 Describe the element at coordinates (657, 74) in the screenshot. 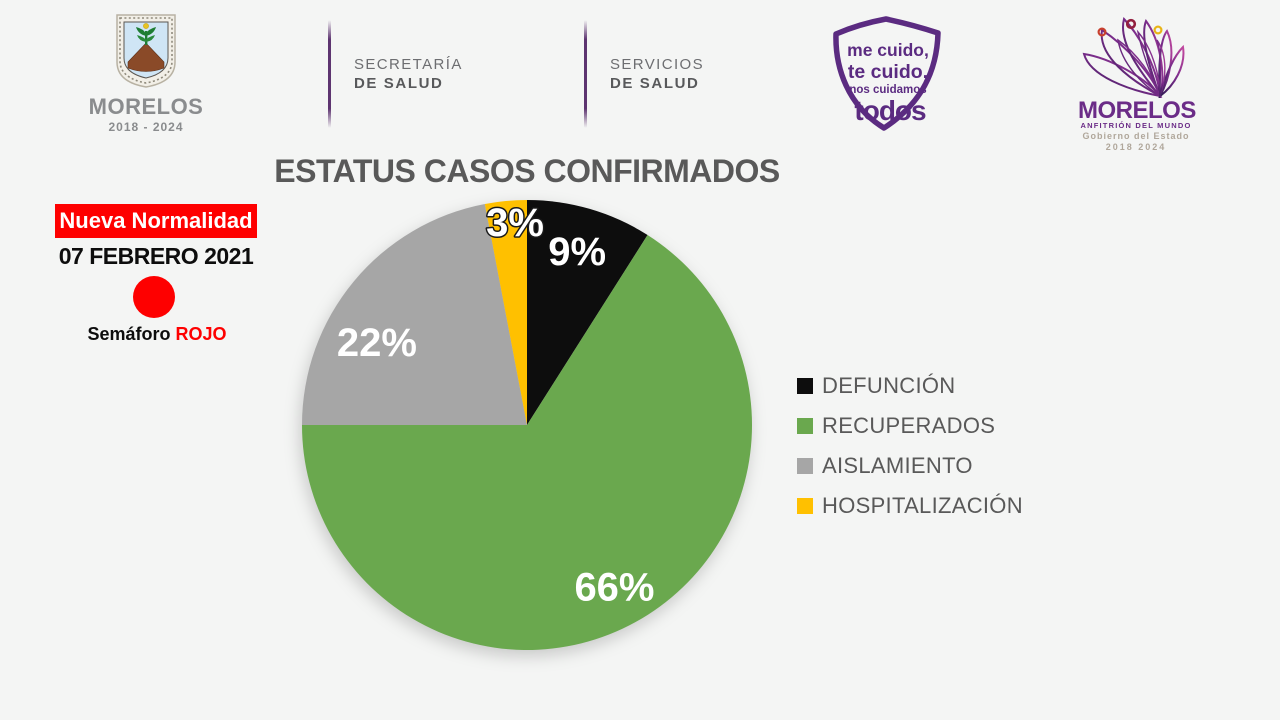

I see `servicios-de-salud-wordmark: SERVICIOS DE SALUD` at that location.